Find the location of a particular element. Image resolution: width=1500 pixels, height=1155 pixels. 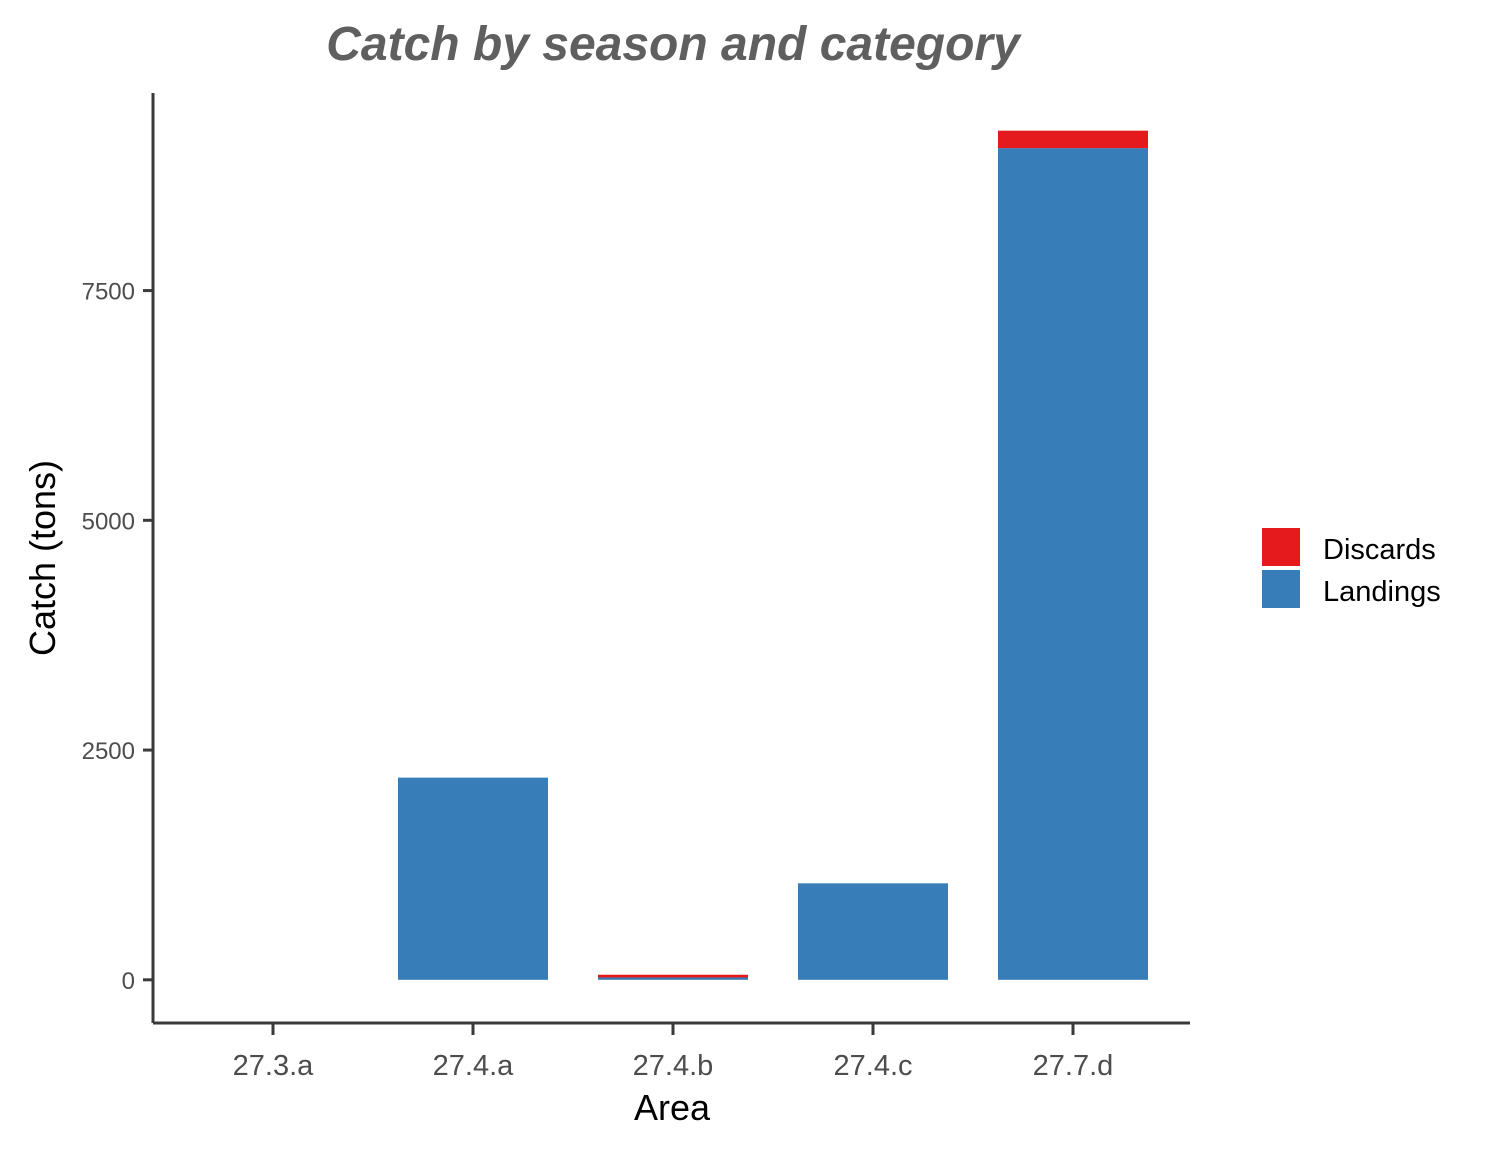

bar-discards-27-4-b is located at coordinates (673, 976).